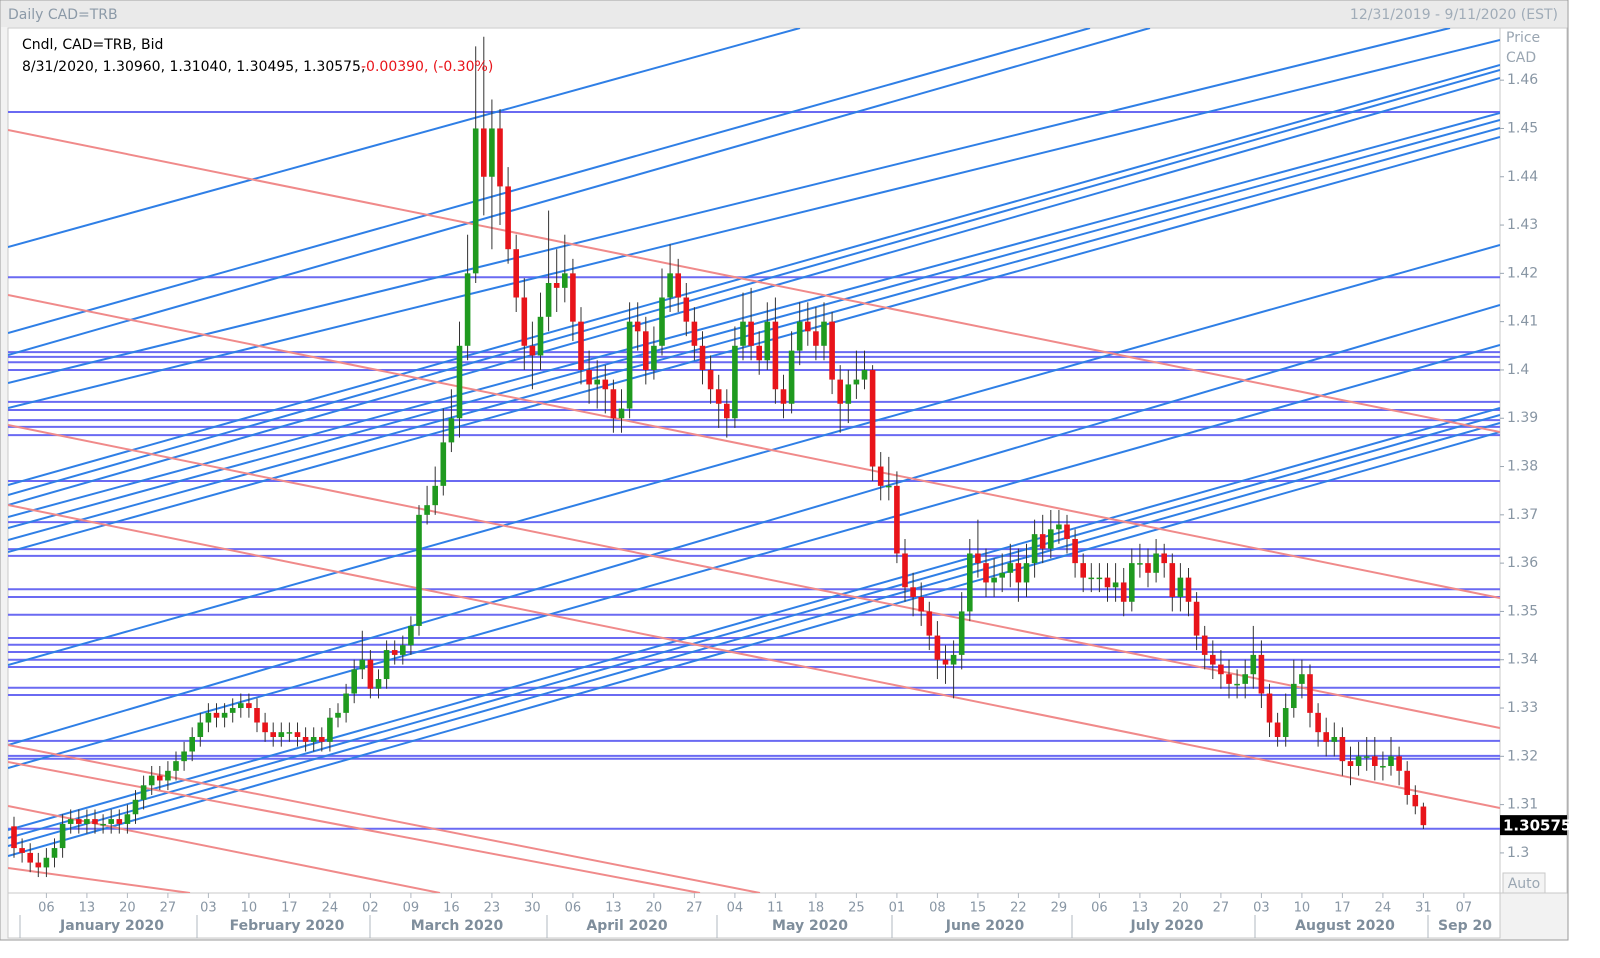  Describe the element at coordinates (1522, 467) in the screenshot. I see `y-tick-label: 1.38` at that location.